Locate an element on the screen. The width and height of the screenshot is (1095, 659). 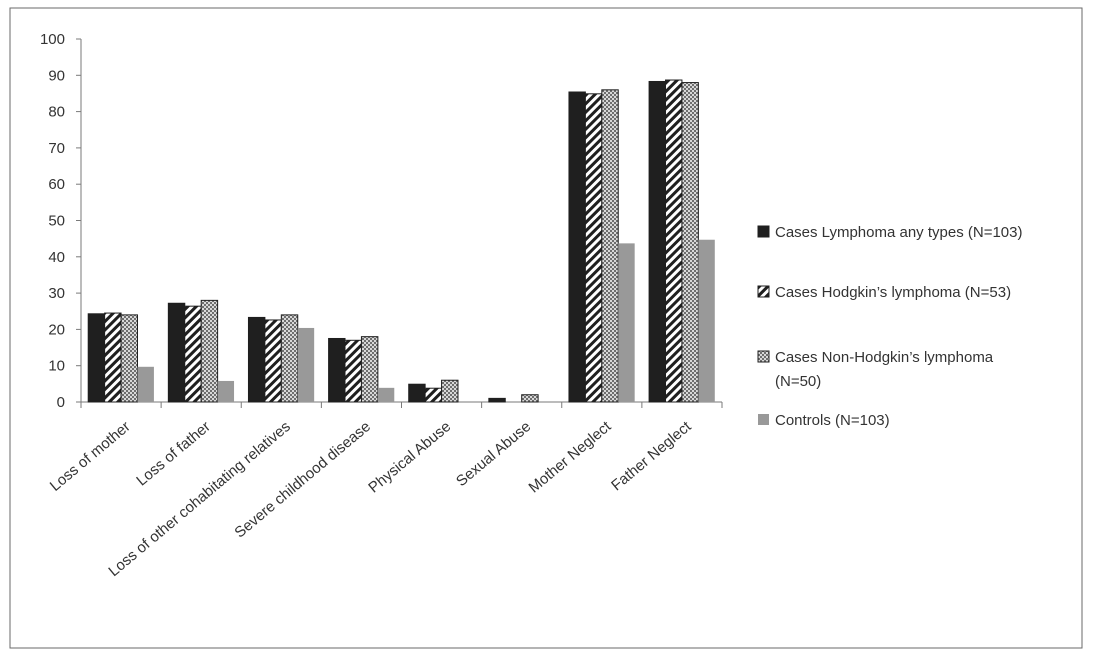
y-tick-label: 30 is located at coordinates (56, 293).